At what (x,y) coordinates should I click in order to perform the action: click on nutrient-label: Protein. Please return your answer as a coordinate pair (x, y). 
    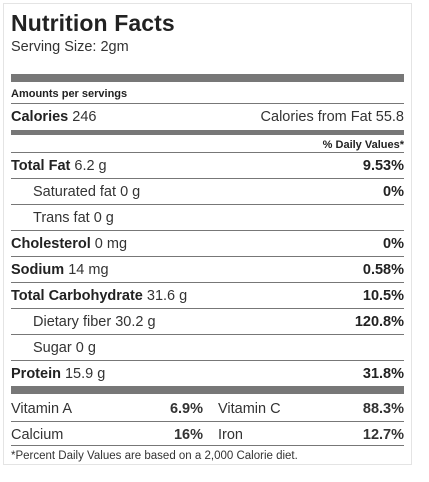
    Looking at the image, I should click on (36, 374).